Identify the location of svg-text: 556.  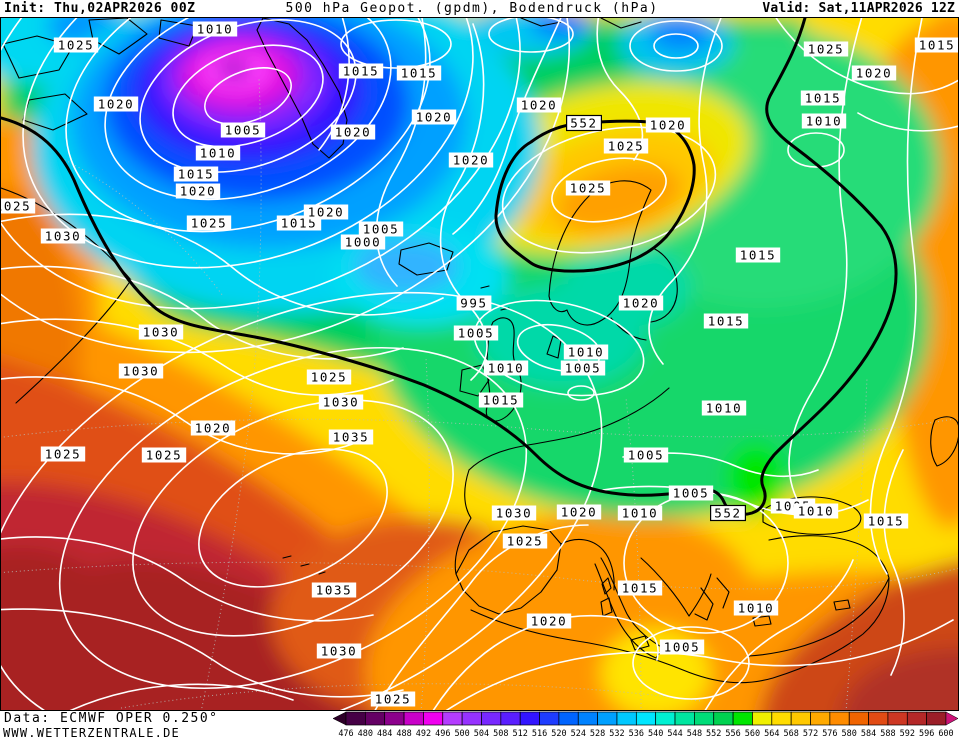
(732, 734).